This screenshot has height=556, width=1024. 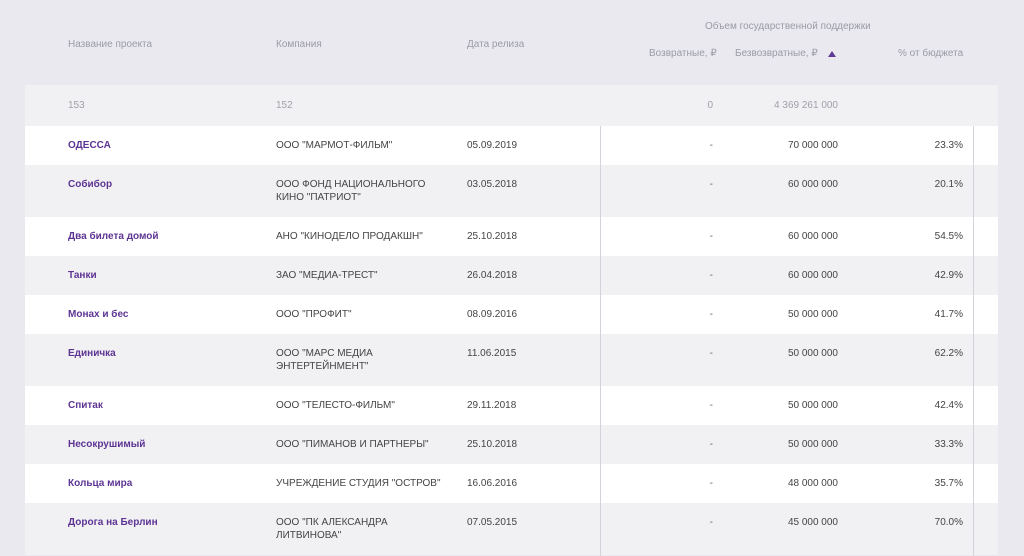 What do you see at coordinates (85, 405) in the screenshot?
I see `project-name-link: Спитак` at bounding box center [85, 405].